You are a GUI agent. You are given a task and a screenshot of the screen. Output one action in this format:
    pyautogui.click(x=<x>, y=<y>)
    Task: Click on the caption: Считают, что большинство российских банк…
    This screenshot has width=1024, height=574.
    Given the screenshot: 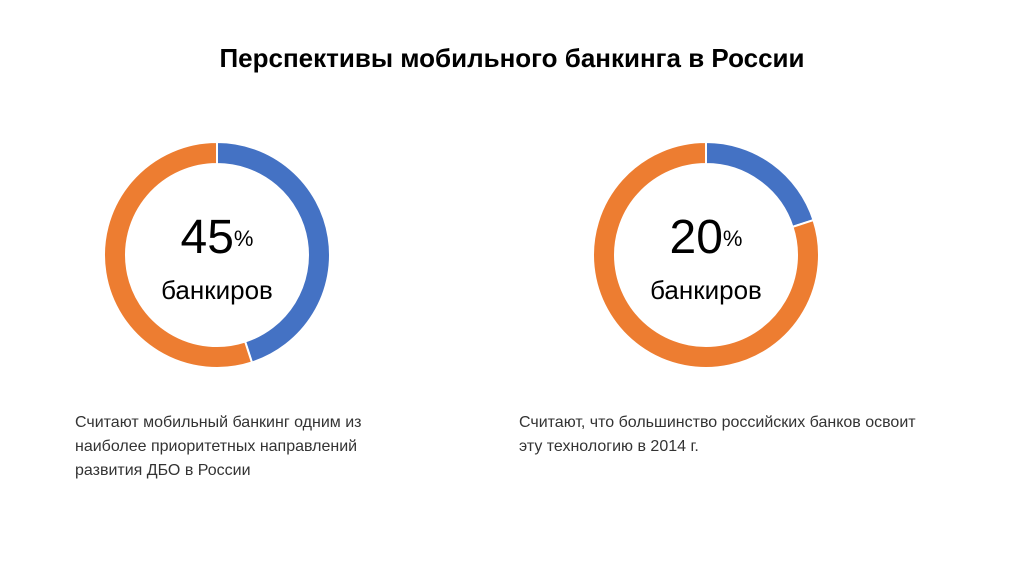 What is the action you would take?
    pyautogui.click(x=717, y=434)
    